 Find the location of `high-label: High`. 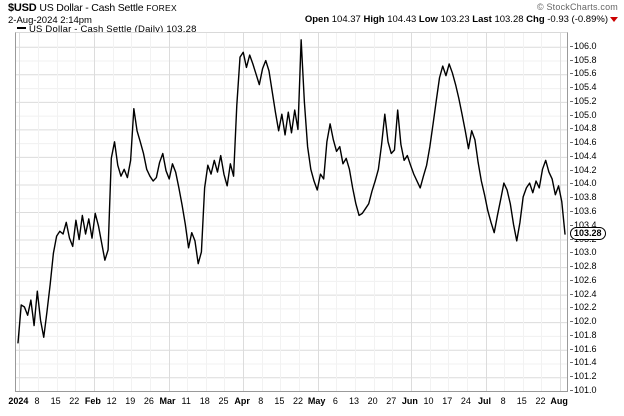

high-label: High is located at coordinates (374, 19).